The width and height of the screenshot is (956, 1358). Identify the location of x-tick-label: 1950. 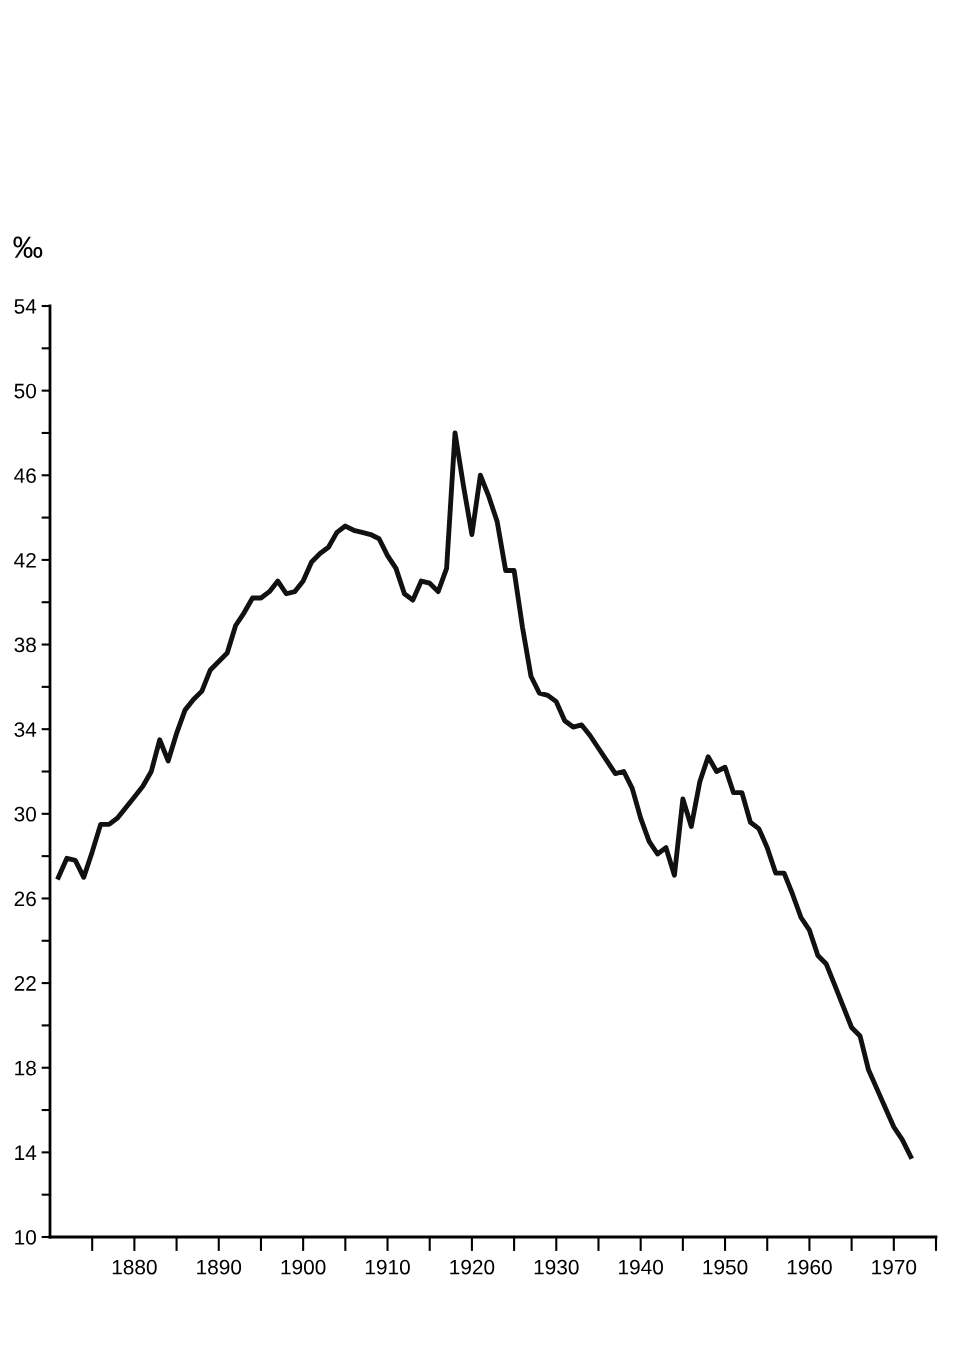
(725, 1267).